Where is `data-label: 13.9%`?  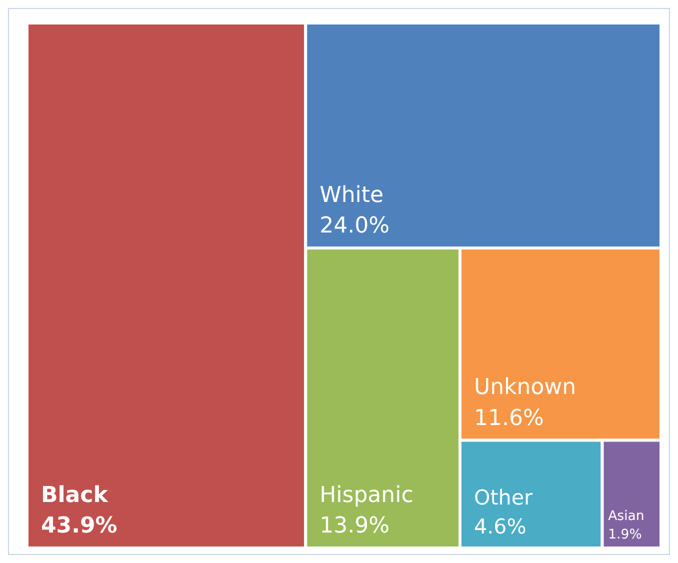 data-label: 13.9% is located at coordinates (355, 526).